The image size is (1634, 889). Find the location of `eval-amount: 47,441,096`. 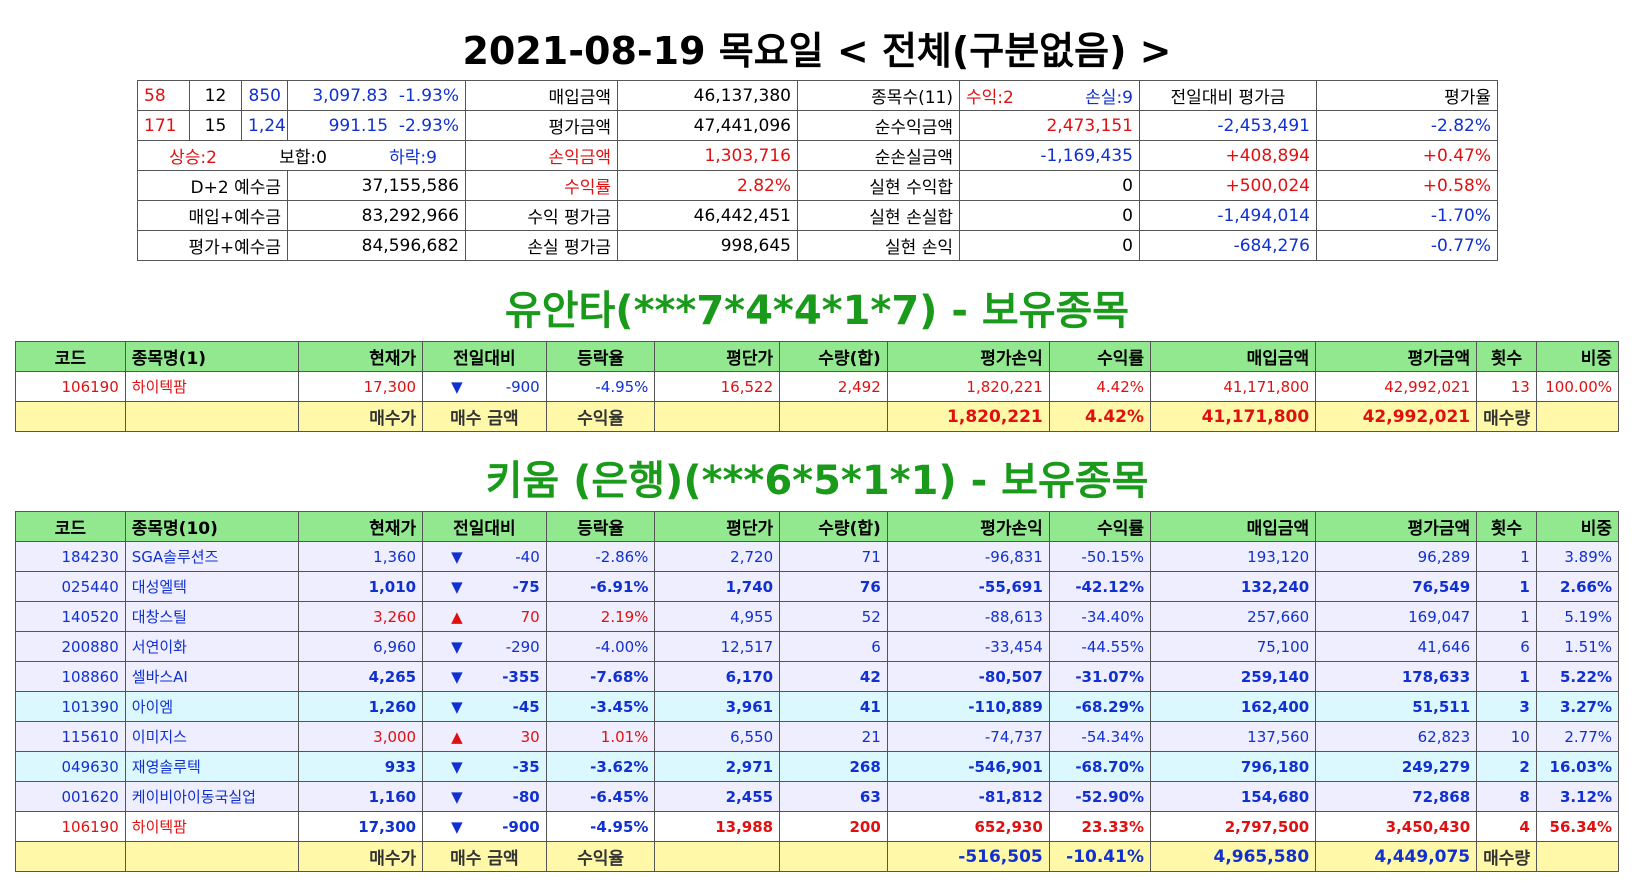

eval-amount: 47,441,096 is located at coordinates (707, 125).